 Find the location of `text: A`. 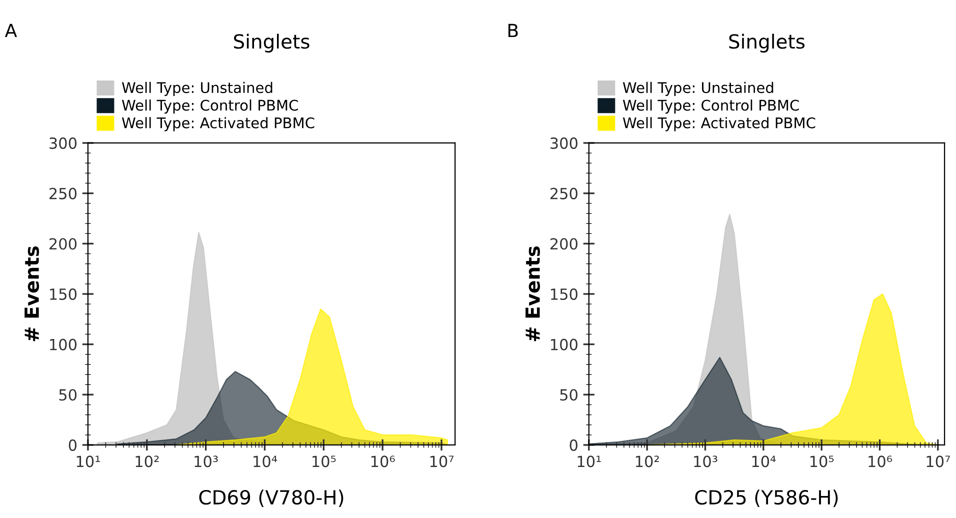

text: A is located at coordinates (10, 31).